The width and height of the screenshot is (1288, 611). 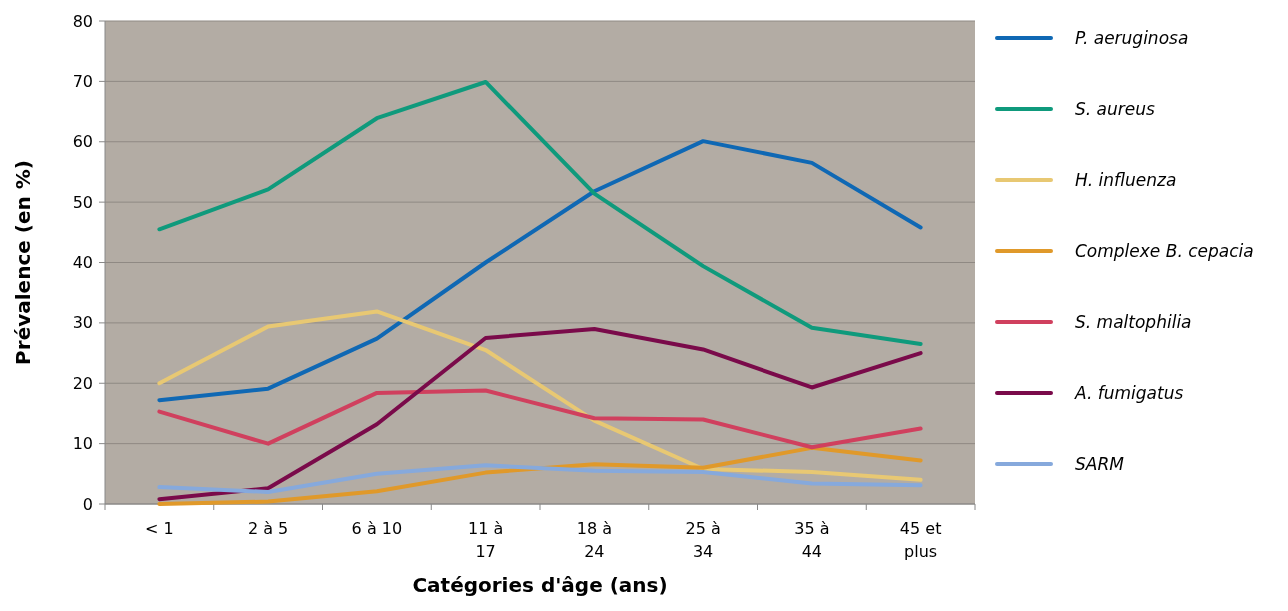 I want to click on x-tick-label: 35 à 44, so click(x=812, y=540).